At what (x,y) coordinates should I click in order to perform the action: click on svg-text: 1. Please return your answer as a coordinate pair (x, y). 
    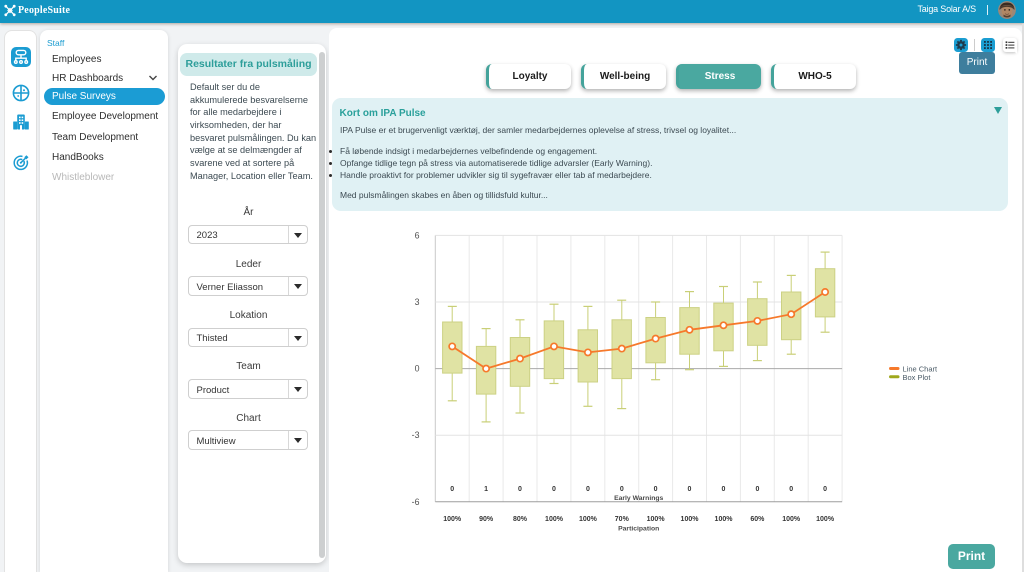
    Looking at the image, I should click on (486, 489).